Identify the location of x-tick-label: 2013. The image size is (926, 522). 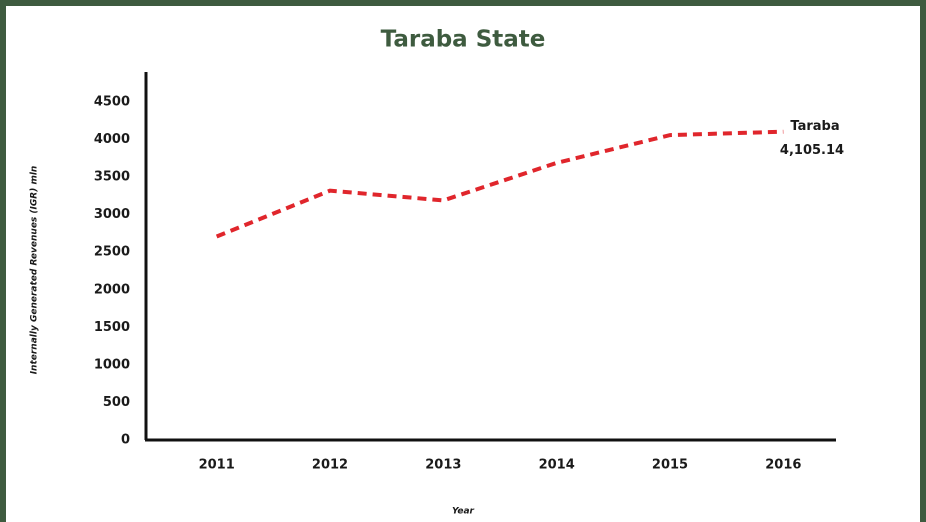
(443, 465).